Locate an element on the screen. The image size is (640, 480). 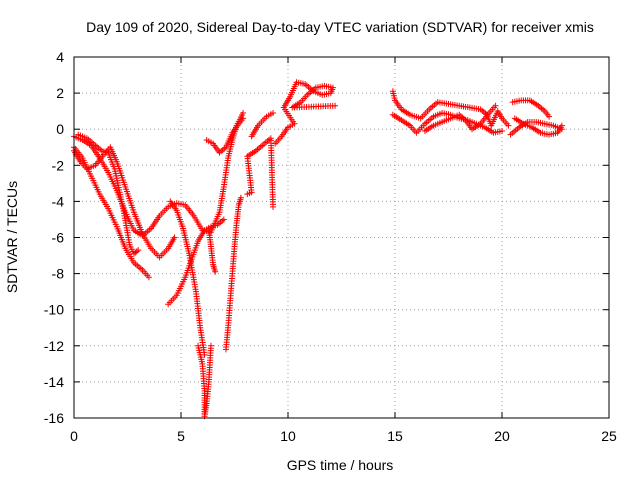
x-tick-label: 25 is located at coordinates (609, 436).